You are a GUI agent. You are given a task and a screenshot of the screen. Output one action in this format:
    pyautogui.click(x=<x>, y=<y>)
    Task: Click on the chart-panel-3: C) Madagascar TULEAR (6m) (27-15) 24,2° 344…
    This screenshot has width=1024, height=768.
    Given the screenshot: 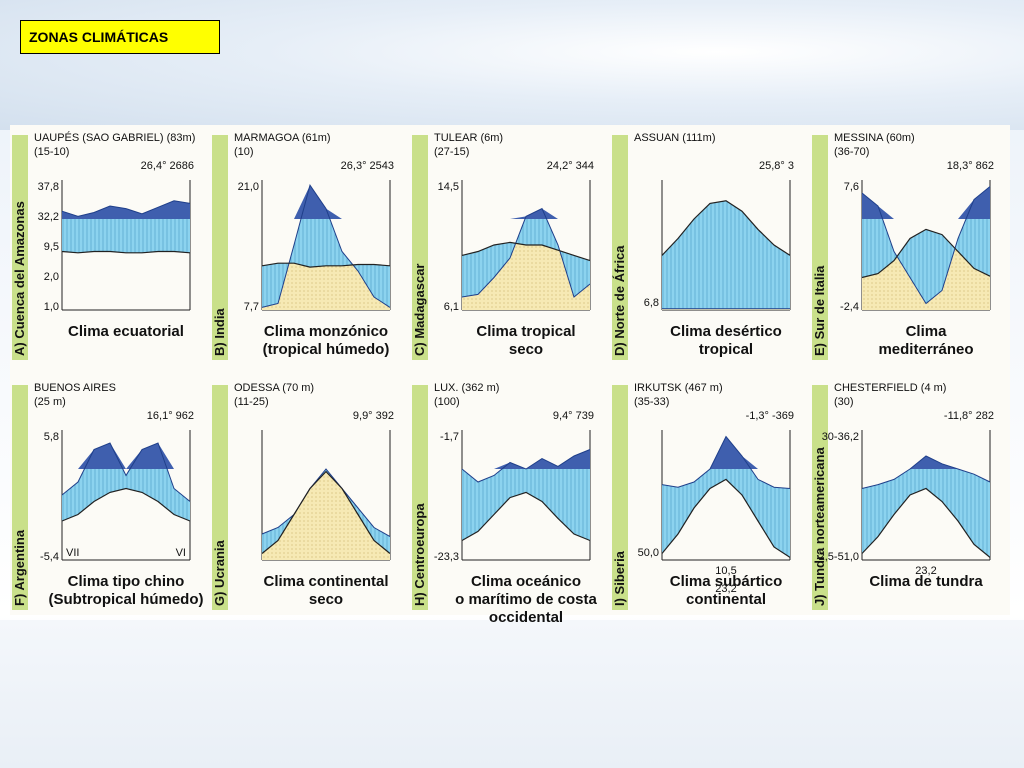 What is the action you would take?
    pyautogui.click(x=503, y=246)
    